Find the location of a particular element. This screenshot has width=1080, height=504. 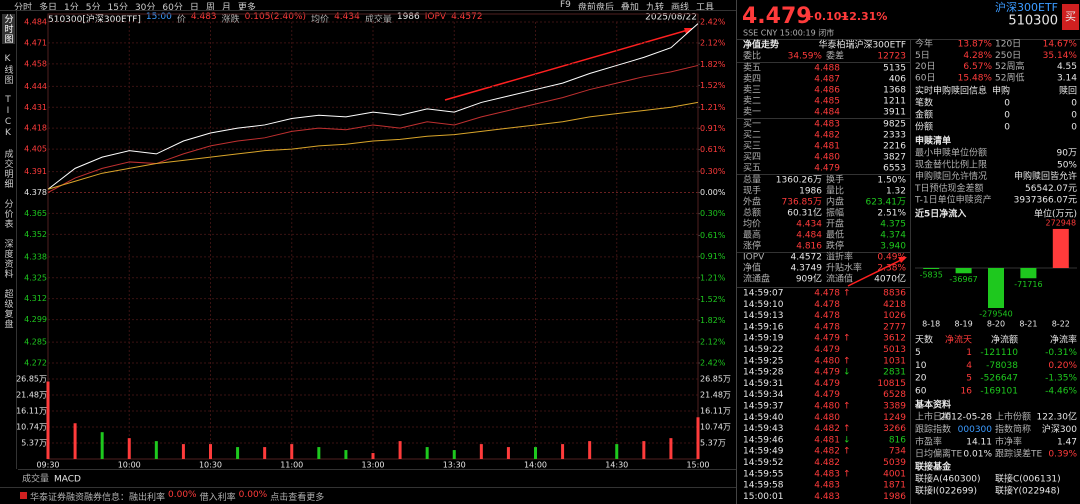

stats-cell: 4.4572 is located at coordinates (807, 258).